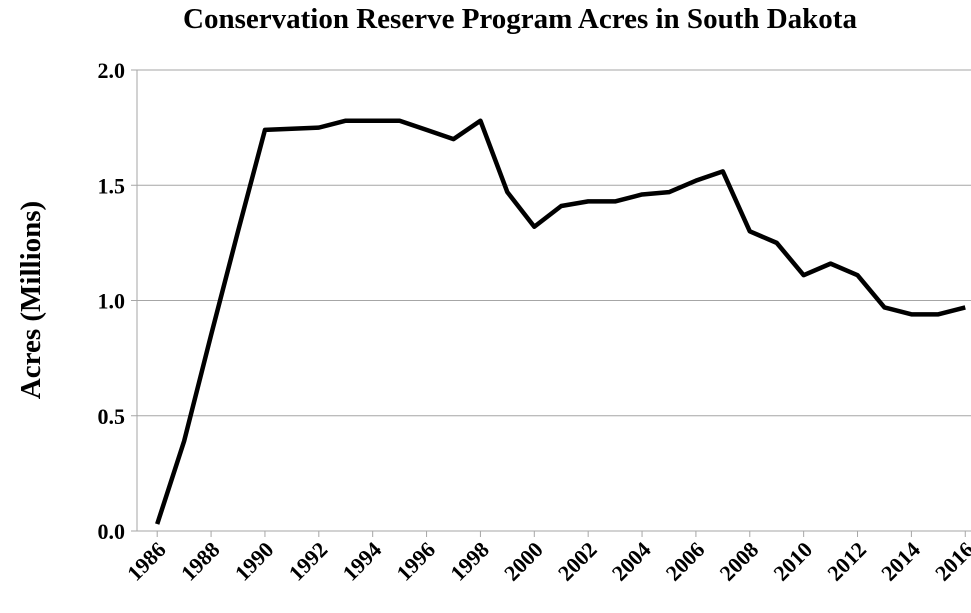 This screenshot has height=613, width=971. What do you see at coordinates (112, 70) in the screenshot?
I see `y-tick-label: 2.0` at bounding box center [112, 70].